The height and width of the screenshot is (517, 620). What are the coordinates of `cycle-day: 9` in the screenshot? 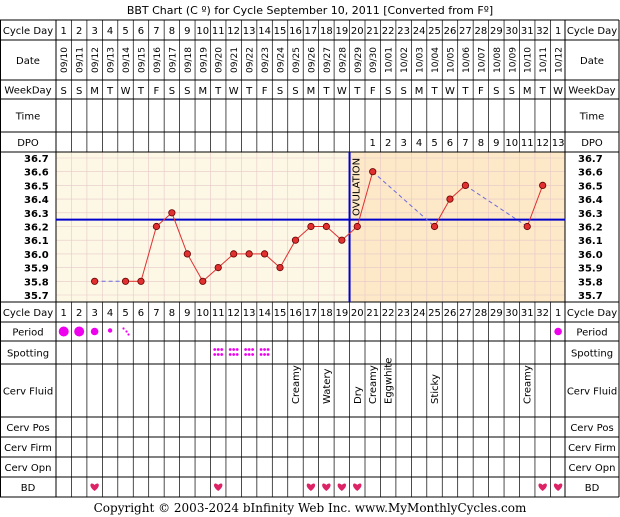 It's located at (187, 31).